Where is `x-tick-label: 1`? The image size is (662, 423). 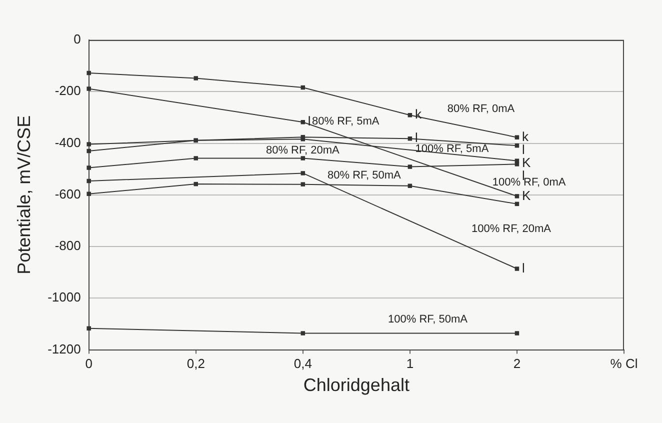
x-tick-label: 1 is located at coordinates (410, 364).